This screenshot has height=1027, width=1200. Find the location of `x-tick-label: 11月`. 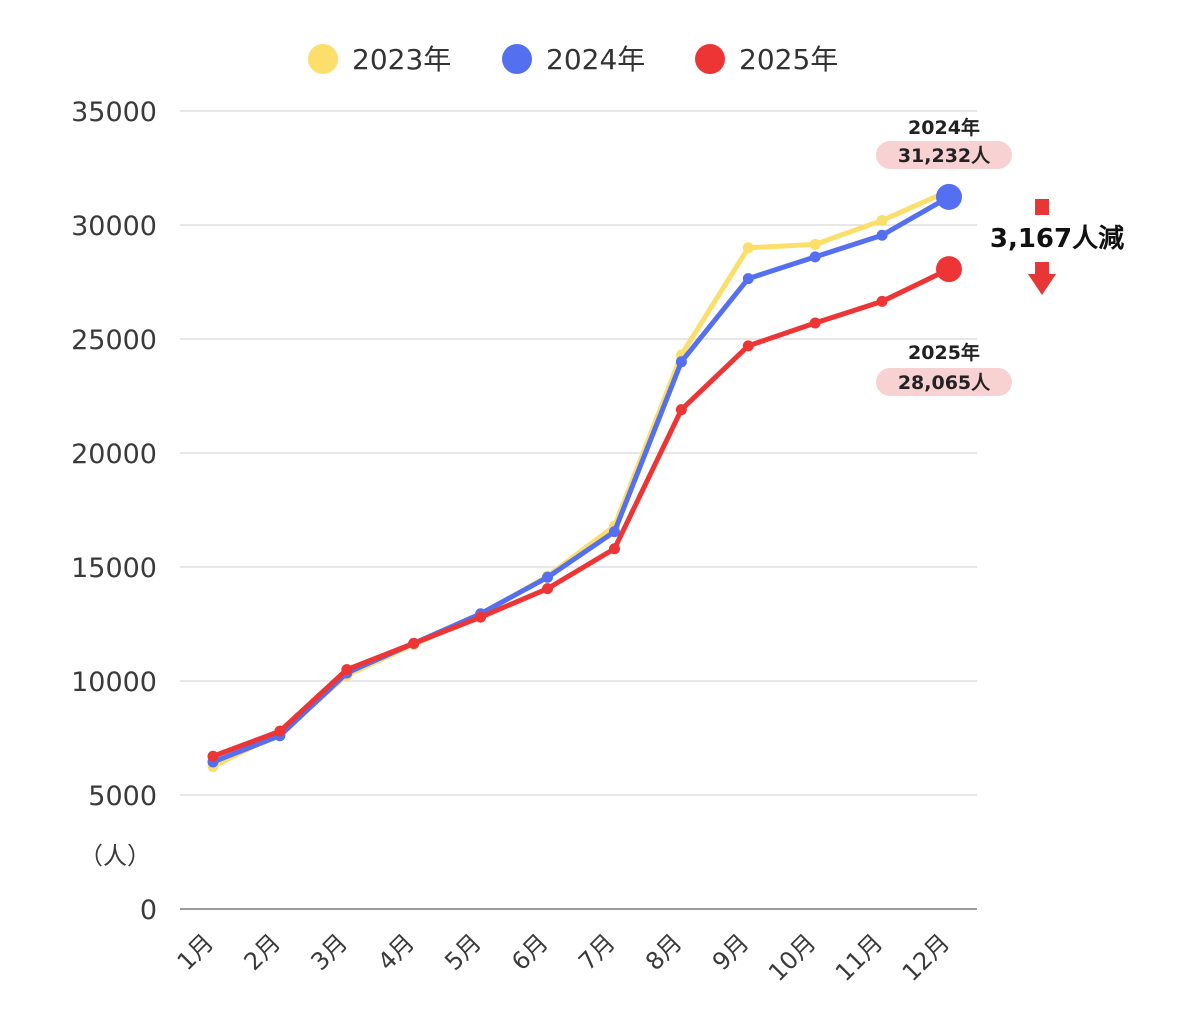

x-tick-label: 11月 is located at coordinates (859, 957).